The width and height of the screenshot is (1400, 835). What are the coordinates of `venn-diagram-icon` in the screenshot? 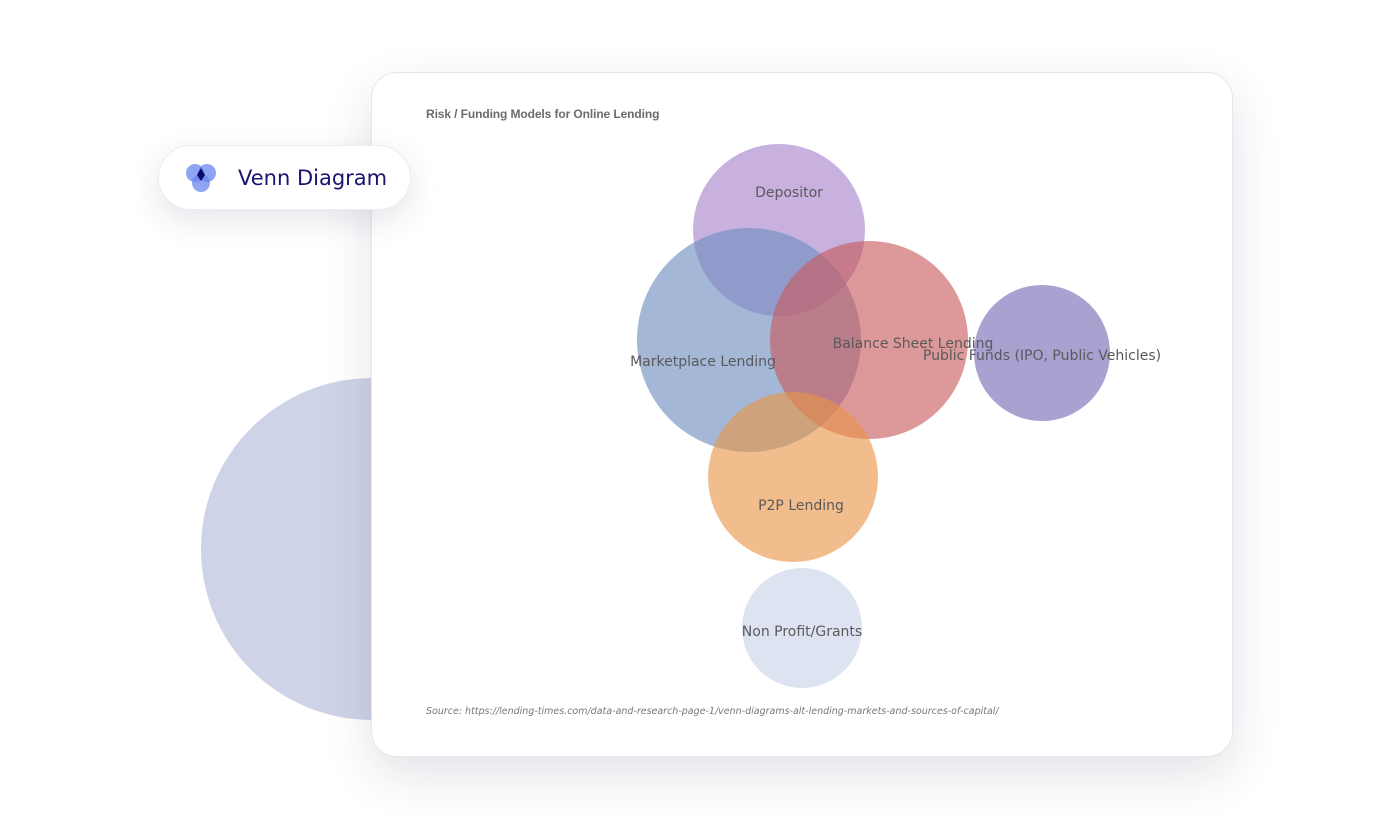 It's located at (201, 177).